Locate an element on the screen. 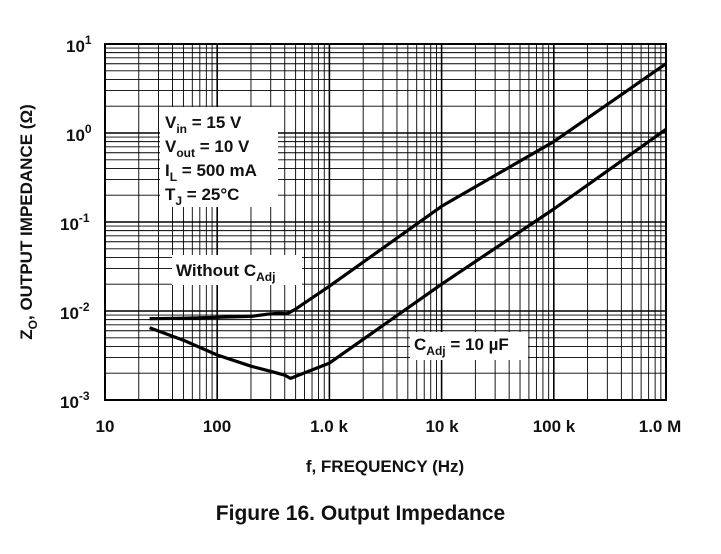 Image resolution: width=721 pixels, height=554 pixels. conditions-background is located at coordinates (219, 157).